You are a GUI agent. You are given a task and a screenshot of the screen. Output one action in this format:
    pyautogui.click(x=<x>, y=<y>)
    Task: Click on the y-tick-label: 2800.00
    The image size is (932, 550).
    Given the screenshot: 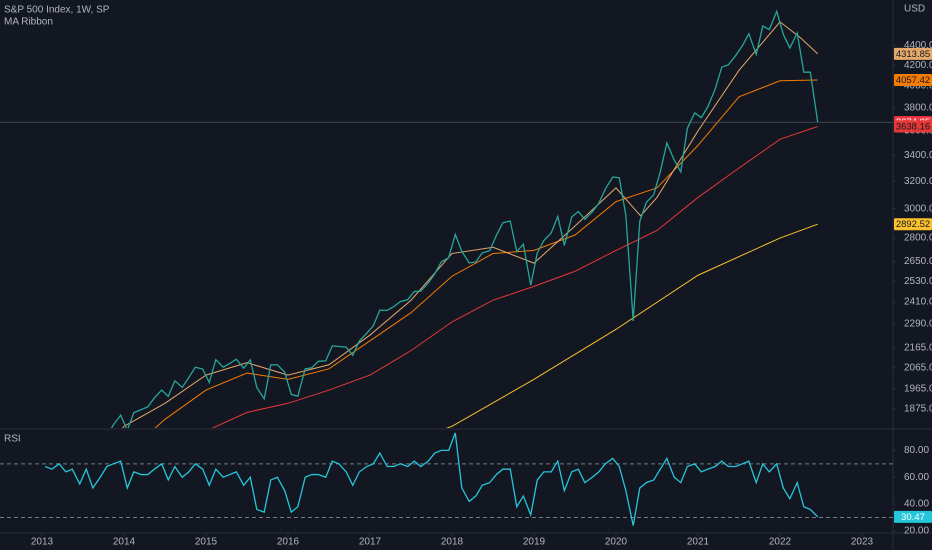 What is the action you would take?
    pyautogui.click(x=918, y=238)
    